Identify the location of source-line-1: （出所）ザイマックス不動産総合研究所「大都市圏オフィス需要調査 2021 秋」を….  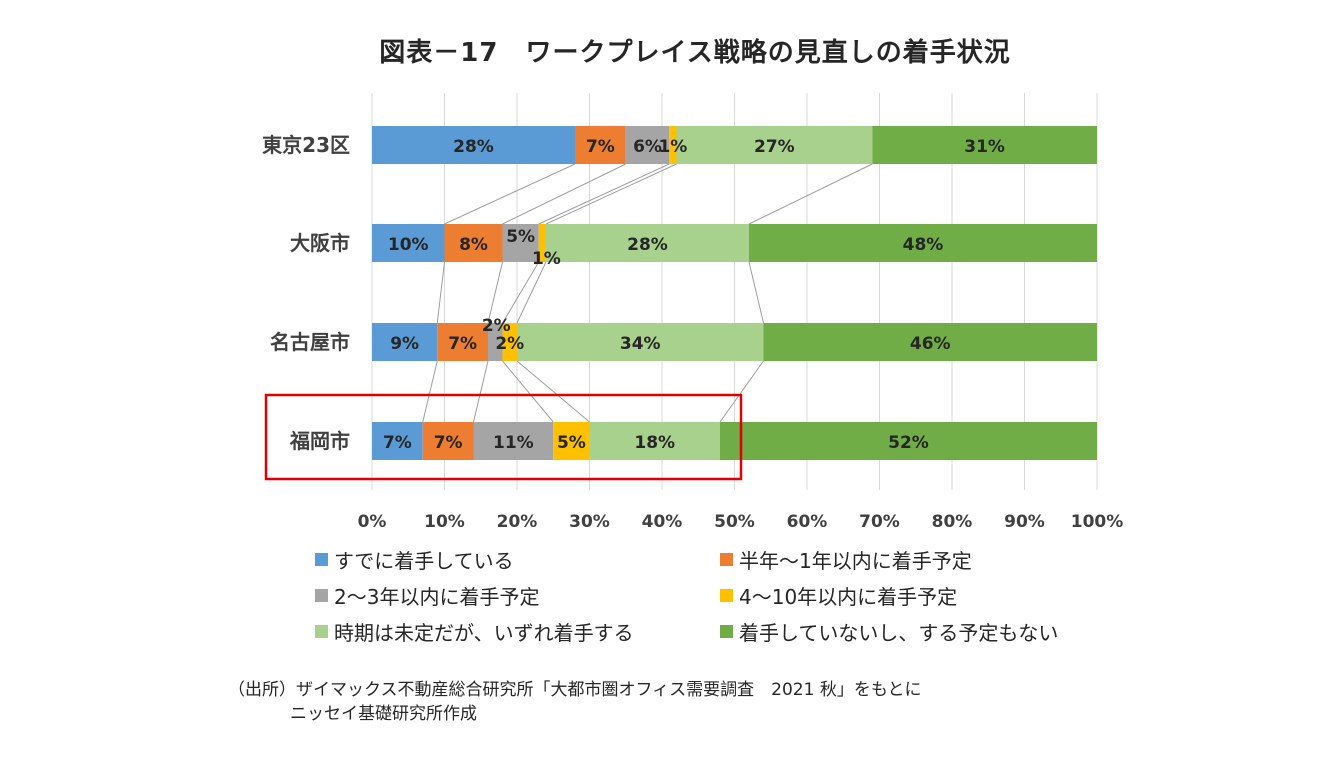
(575, 690).